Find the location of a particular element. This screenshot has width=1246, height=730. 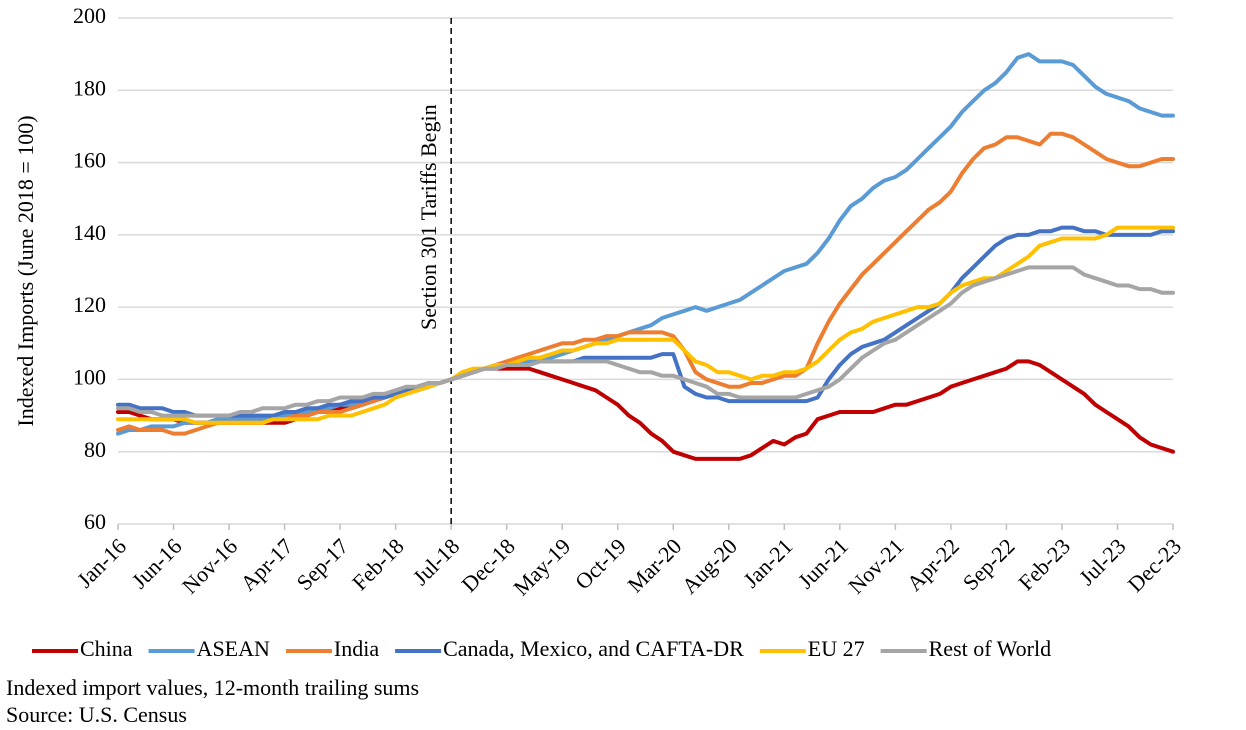

x-tick-label: Jun-16 is located at coordinates (157, 563).